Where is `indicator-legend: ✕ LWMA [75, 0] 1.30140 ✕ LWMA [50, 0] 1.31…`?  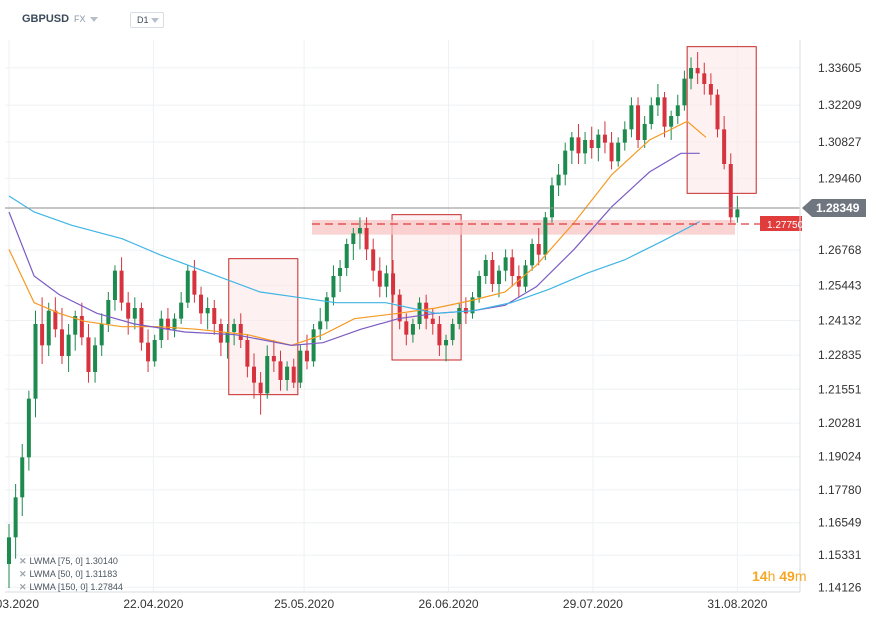 indicator-legend: ✕ LWMA [75, 0] 1.30140 ✕ LWMA [50, 0] 1.31… is located at coordinates (71, 574).